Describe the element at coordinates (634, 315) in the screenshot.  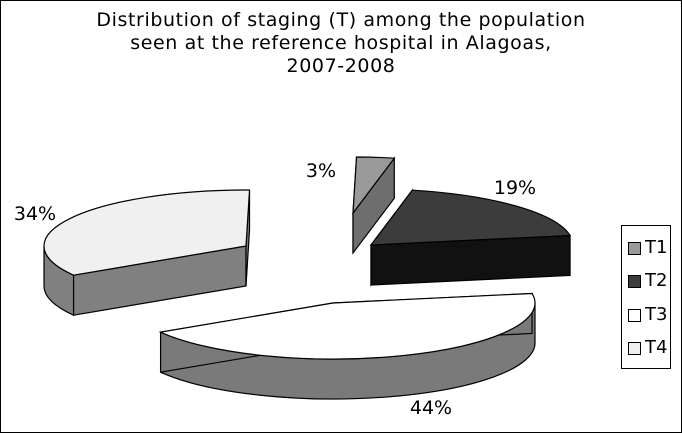
I see `legend-swatch-t3` at that location.